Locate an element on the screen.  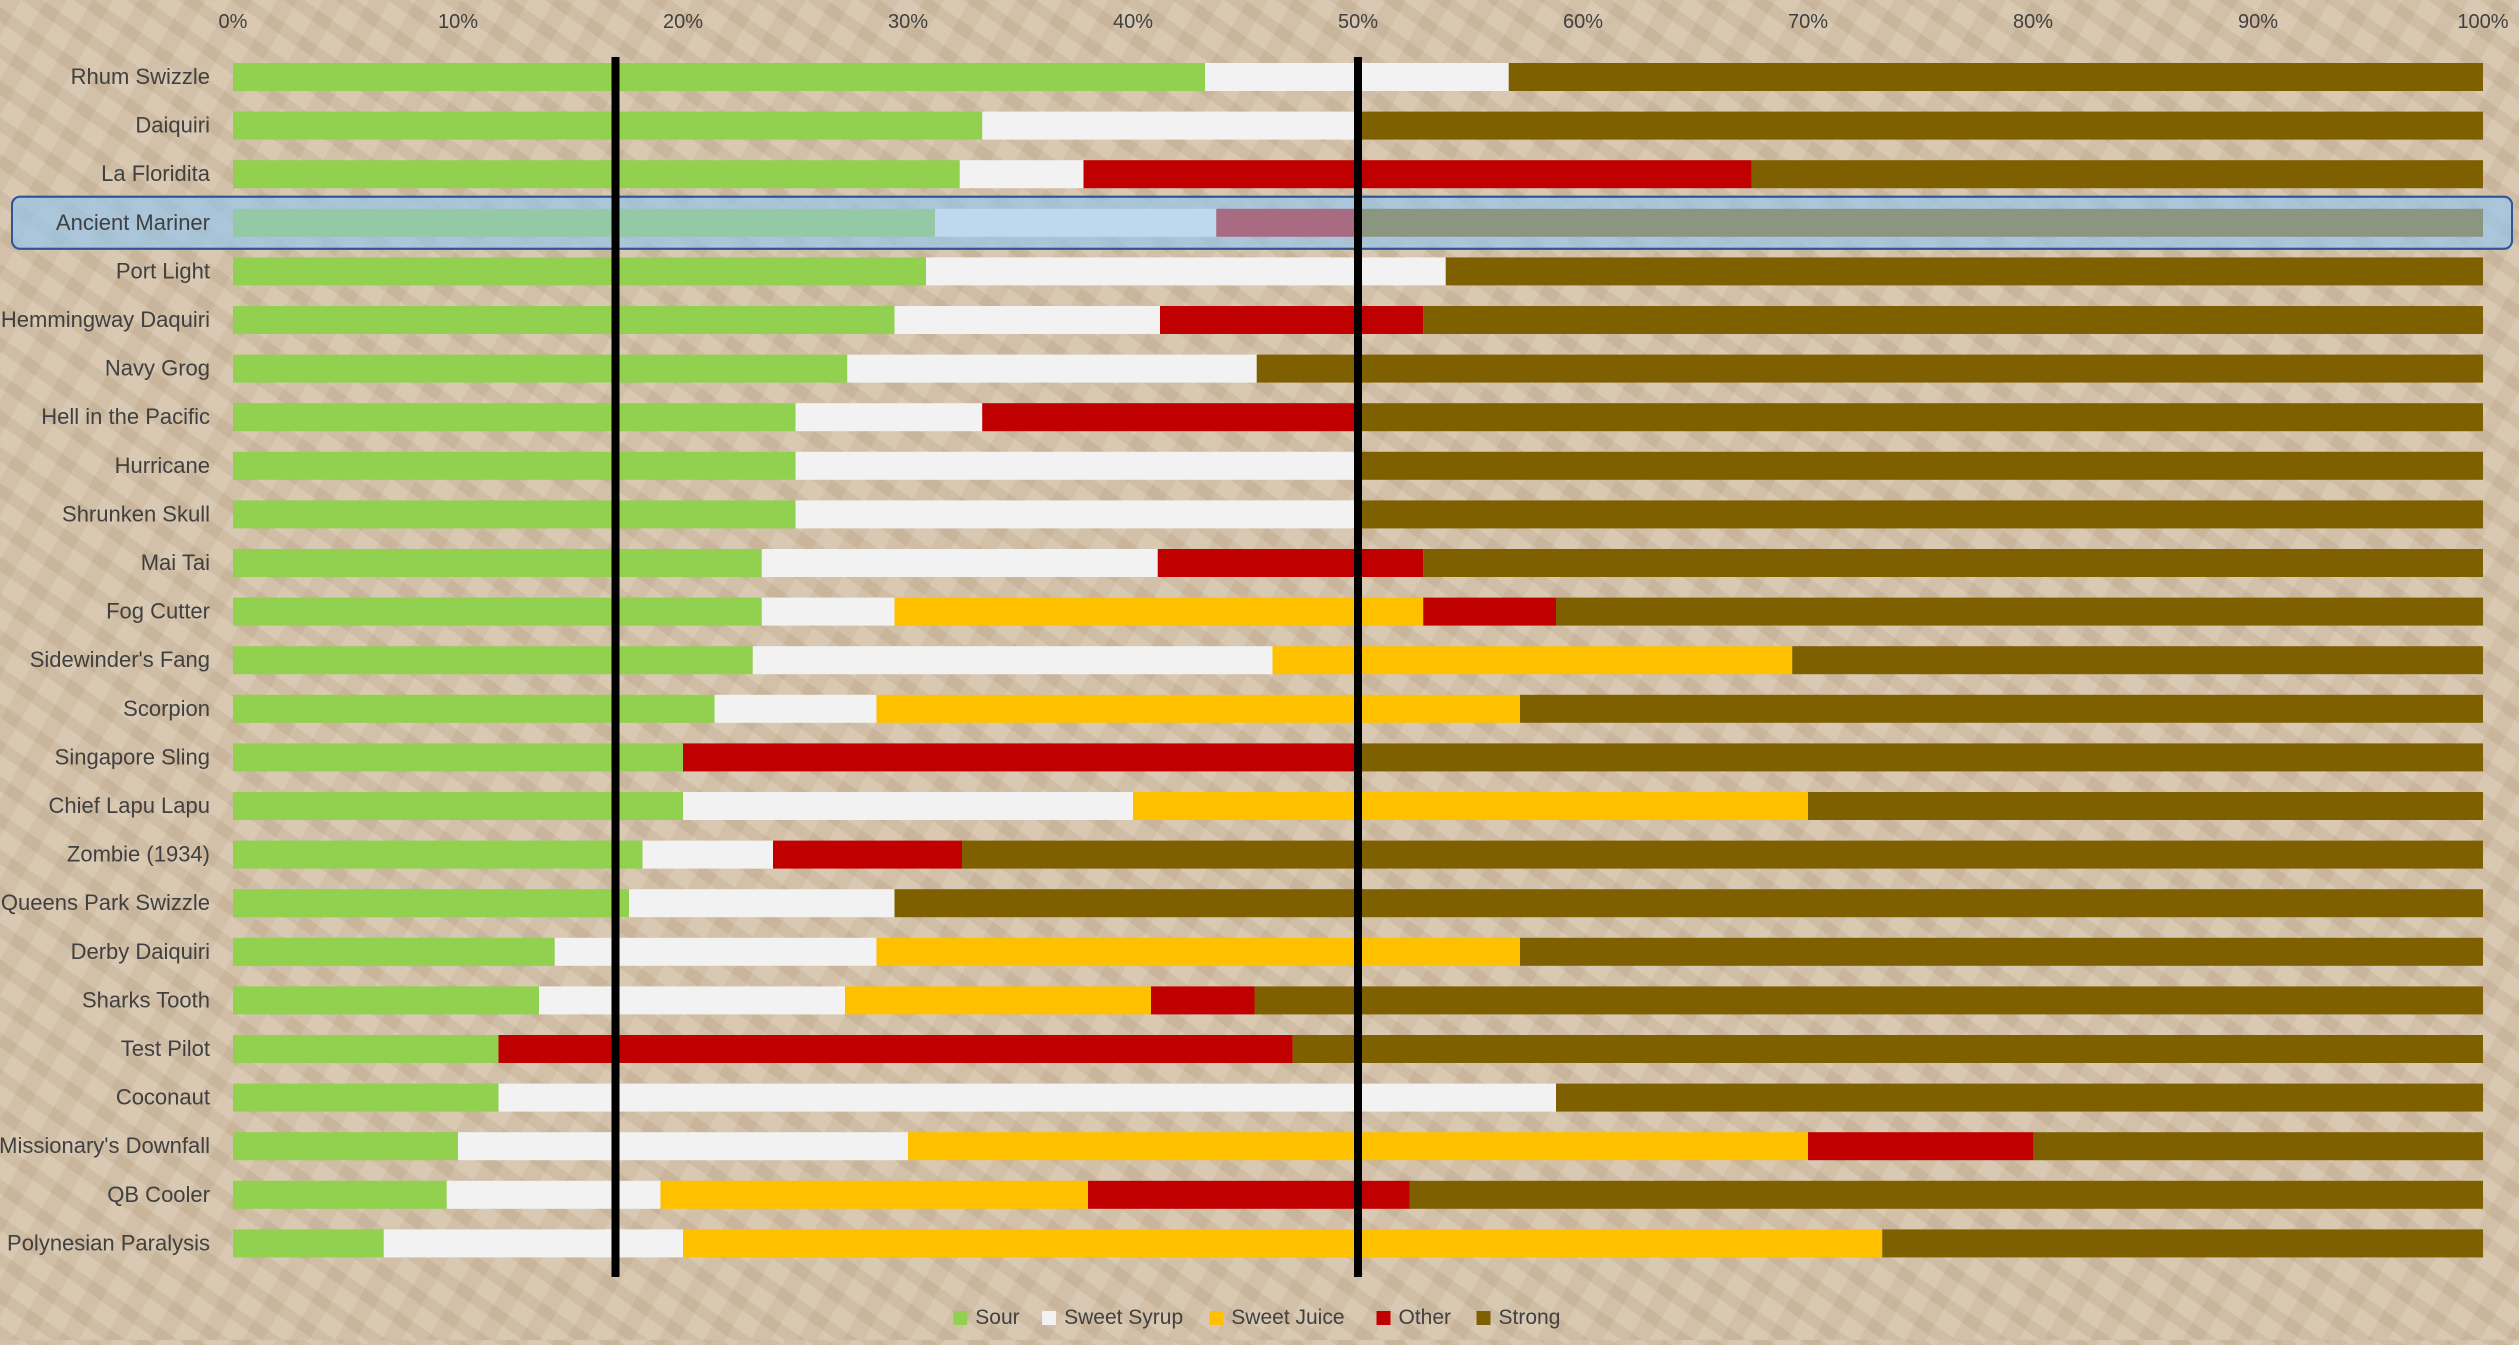
bar-other-fog-cutter is located at coordinates (1489, 611).